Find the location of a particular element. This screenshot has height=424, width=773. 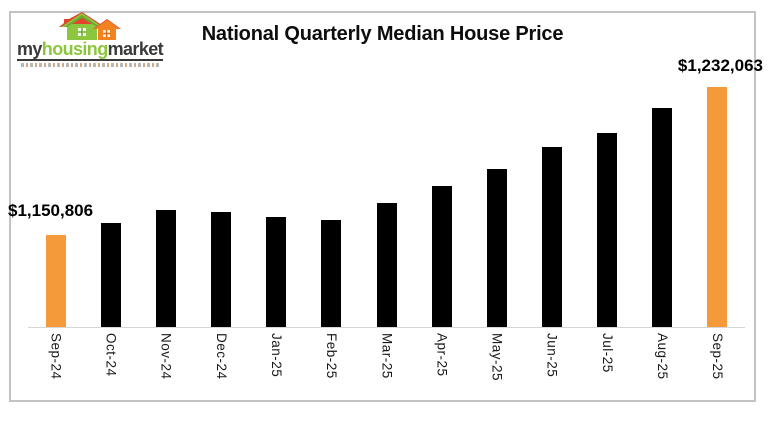

x-tick-label: Jun-25 is located at coordinates (552, 355).